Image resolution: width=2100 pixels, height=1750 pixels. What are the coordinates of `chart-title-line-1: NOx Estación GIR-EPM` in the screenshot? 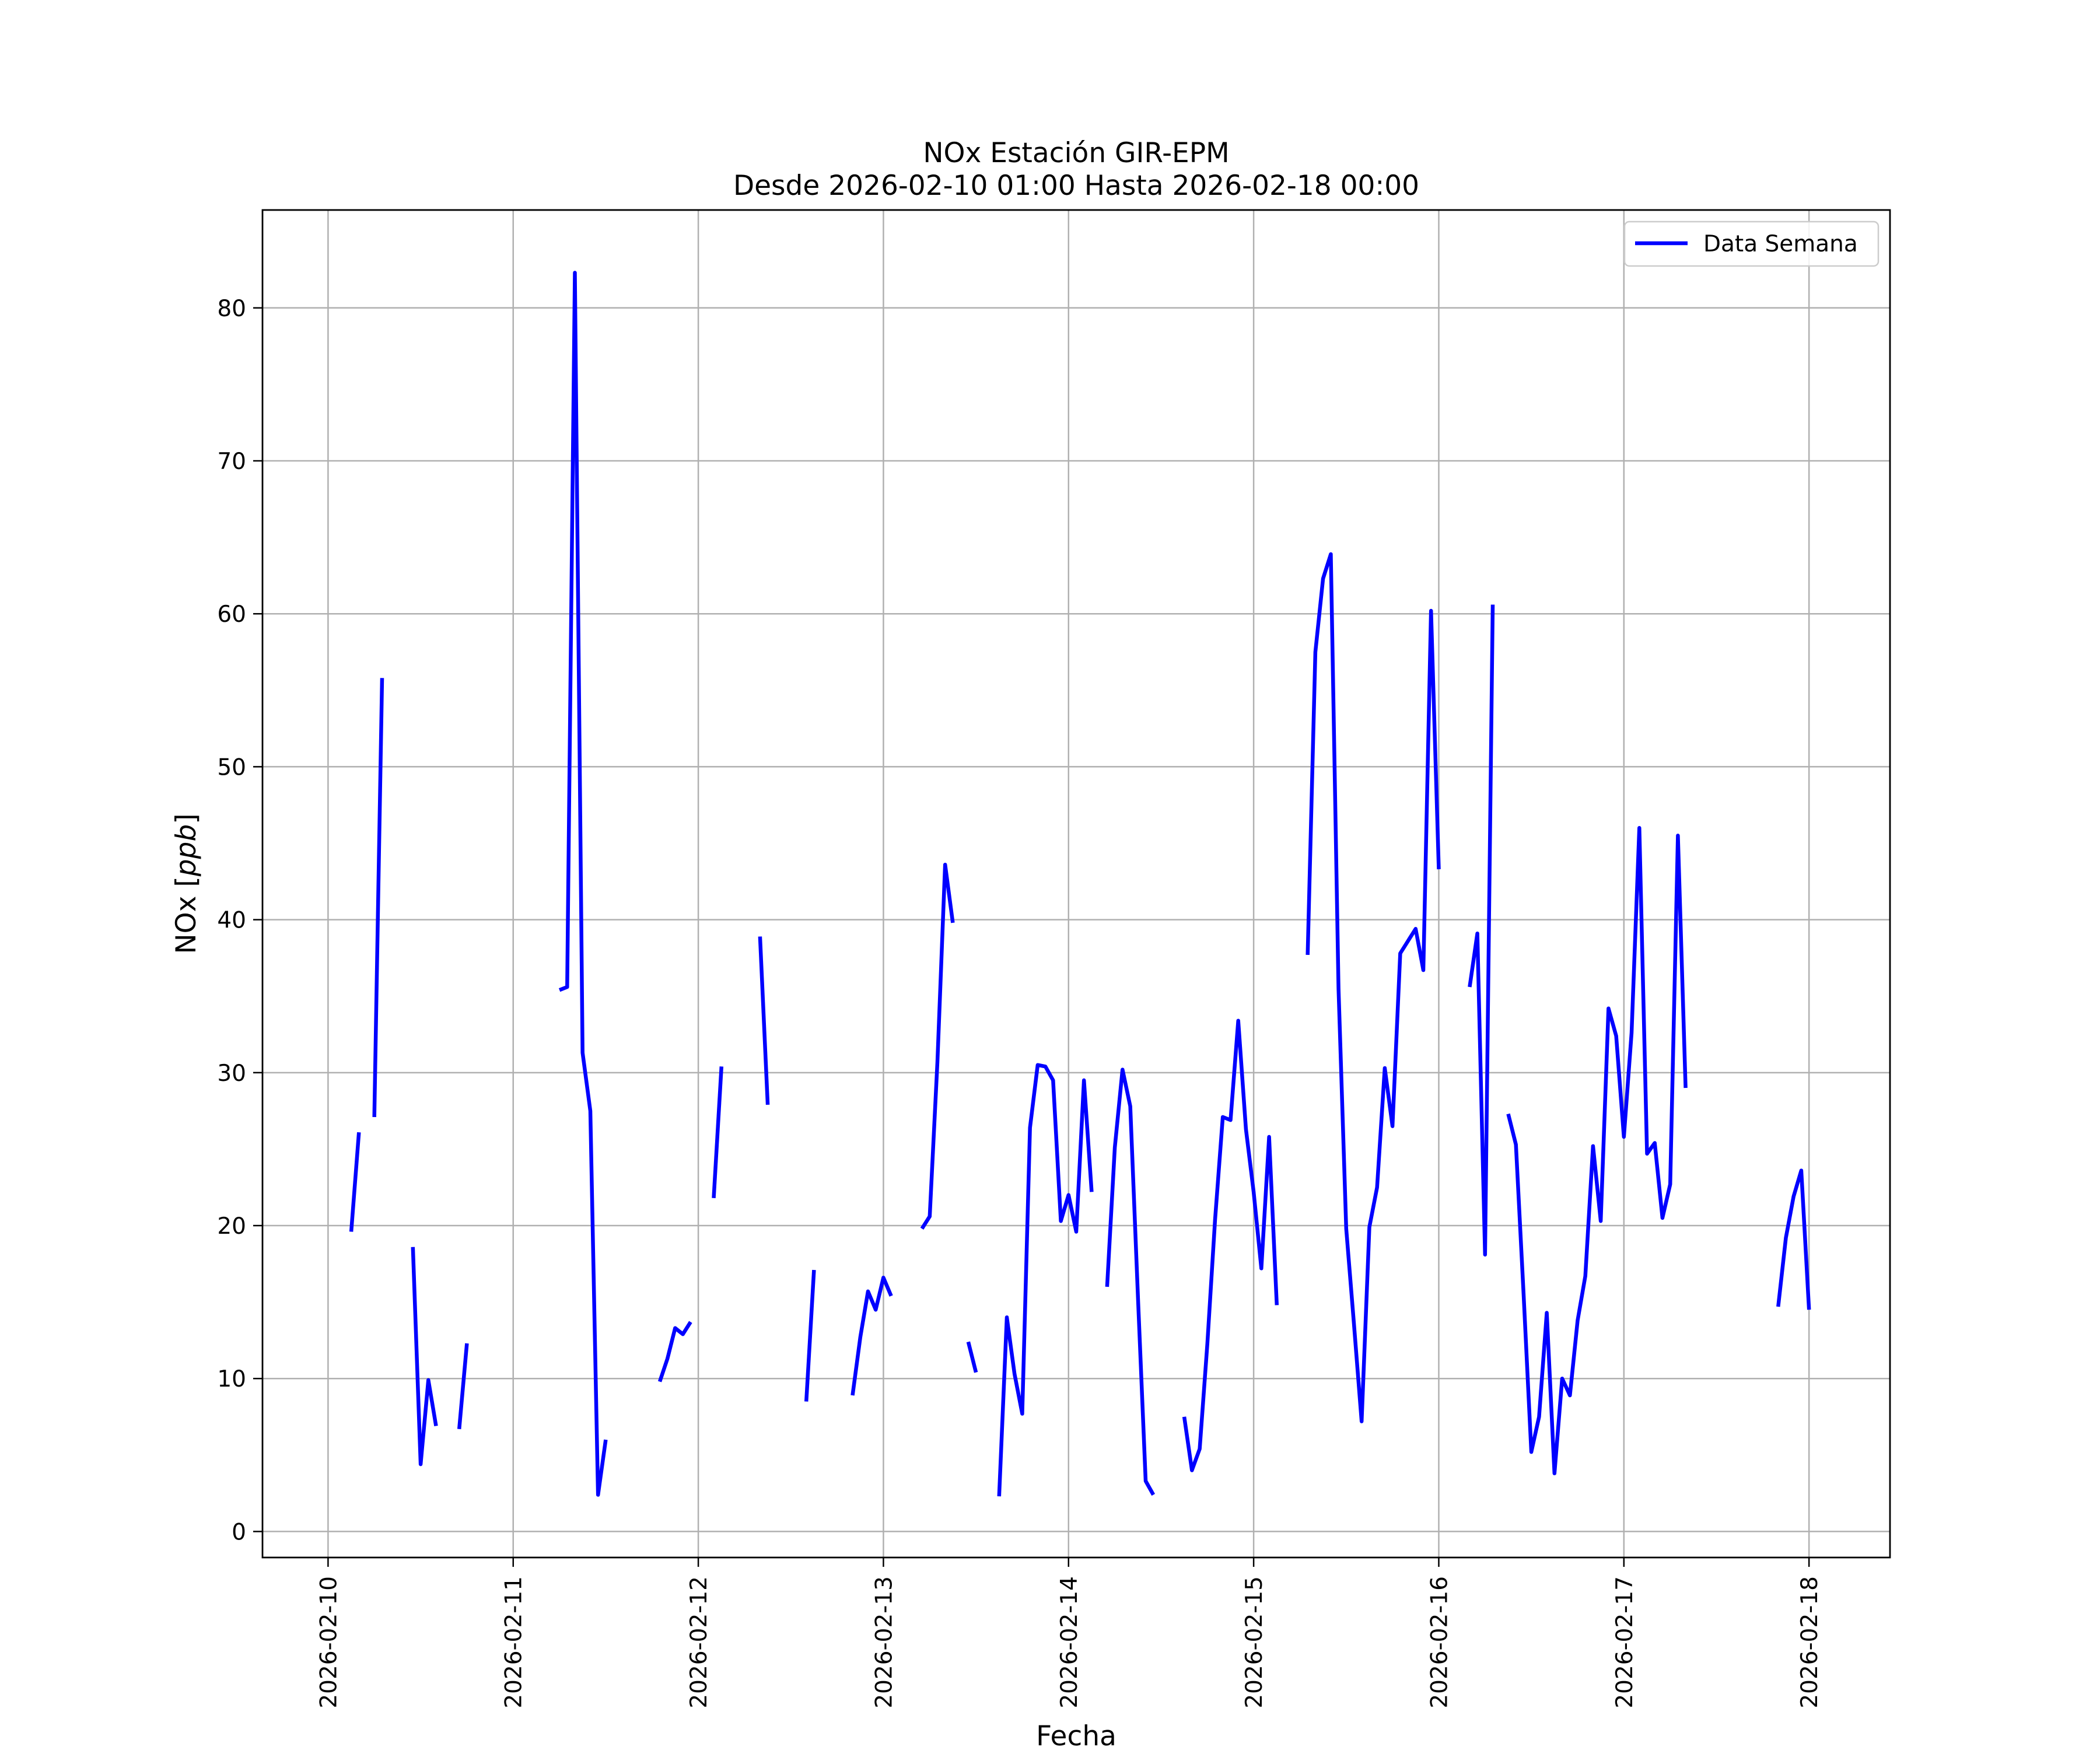 It's located at (1076, 153).